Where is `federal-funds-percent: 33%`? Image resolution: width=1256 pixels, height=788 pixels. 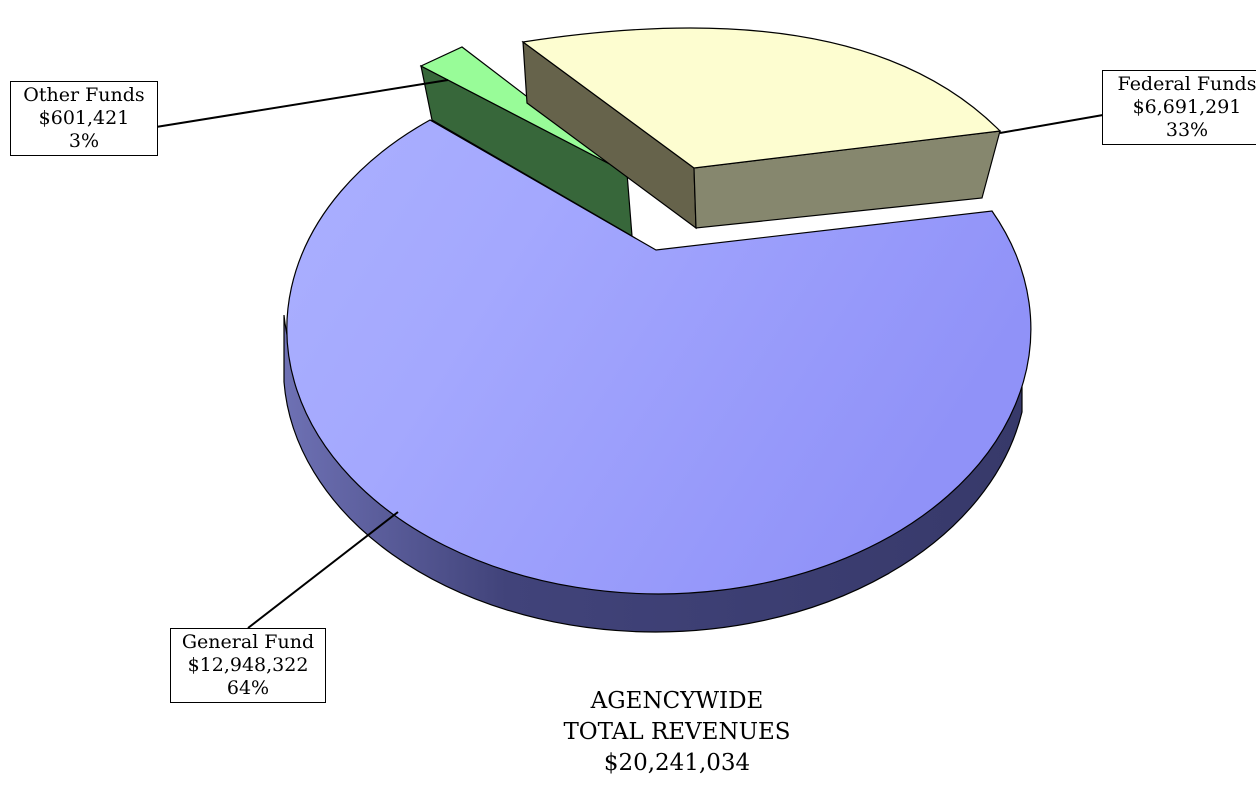 federal-funds-percent: 33% is located at coordinates (1187, 130).